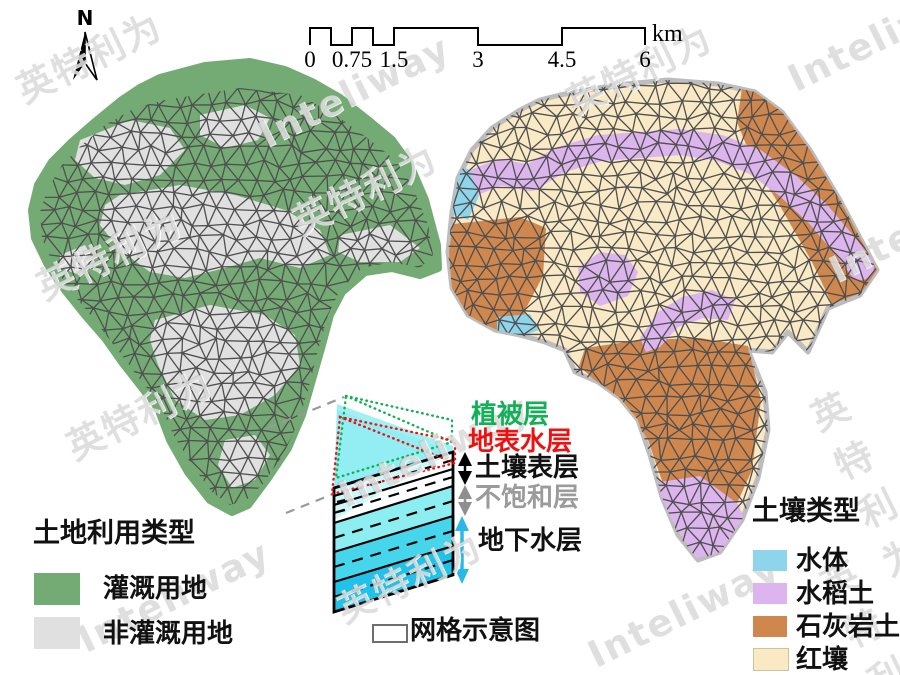 This screenshot has width=900, height=675. I want to click on red-soil-label: 红壤, so click(822, 660).